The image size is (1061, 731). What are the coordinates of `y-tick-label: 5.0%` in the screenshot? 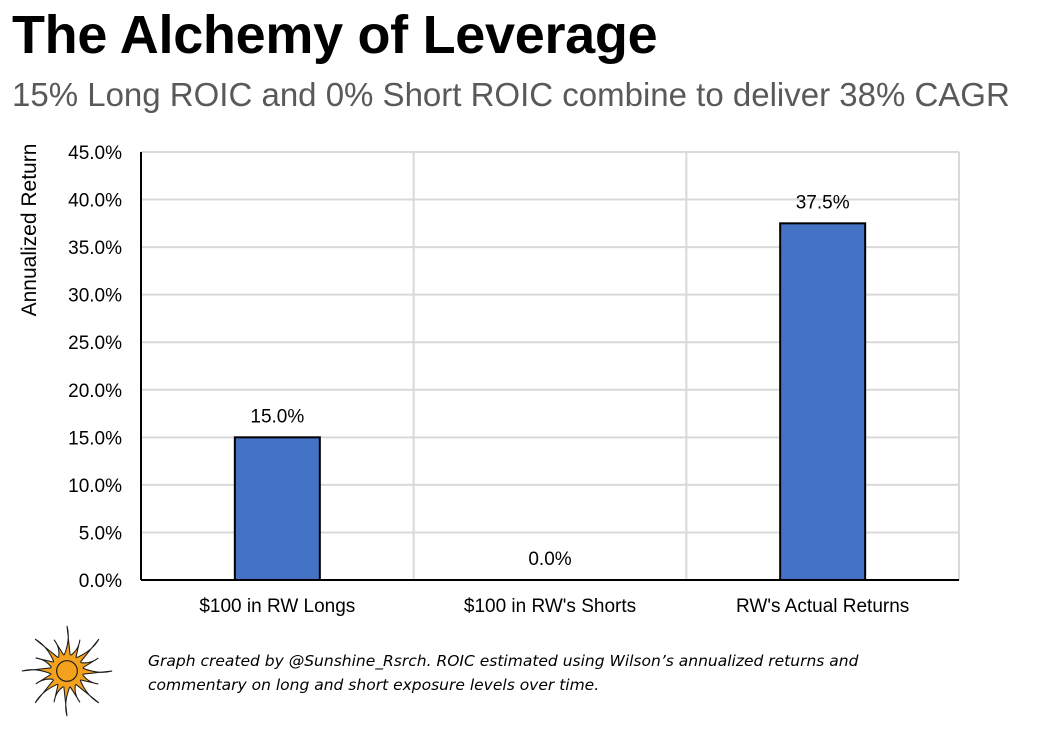 It's located at (100, 533).